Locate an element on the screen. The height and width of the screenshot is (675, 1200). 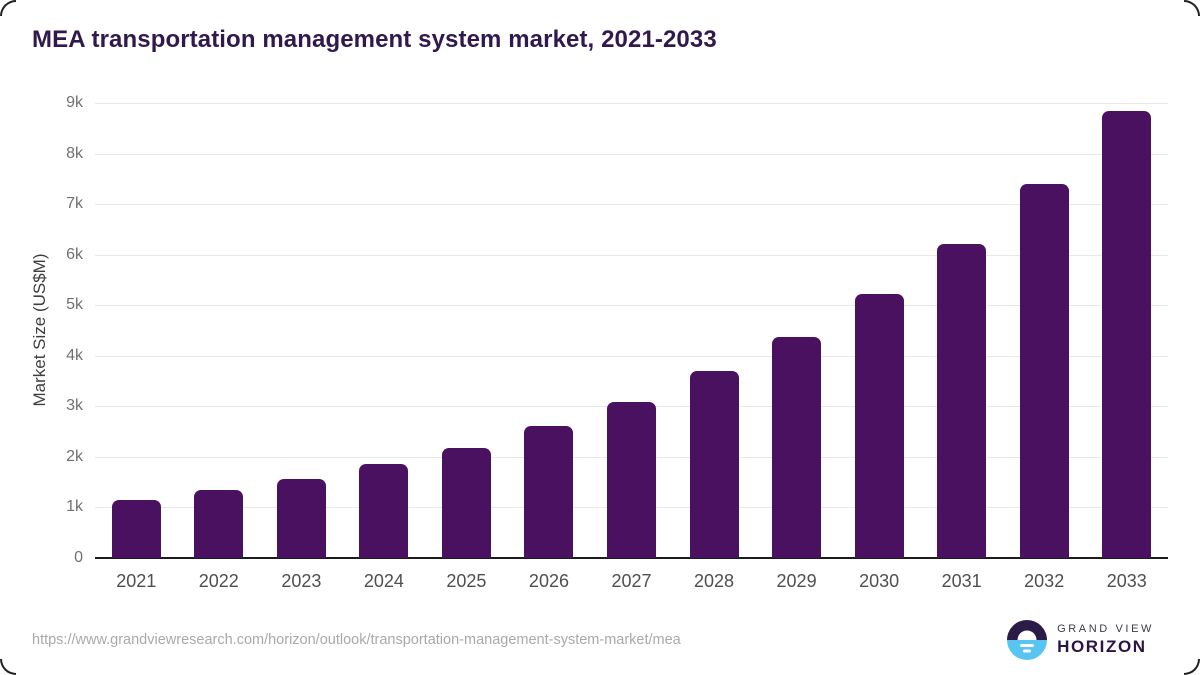
bar-2028 is located at coordinates (714, 464).